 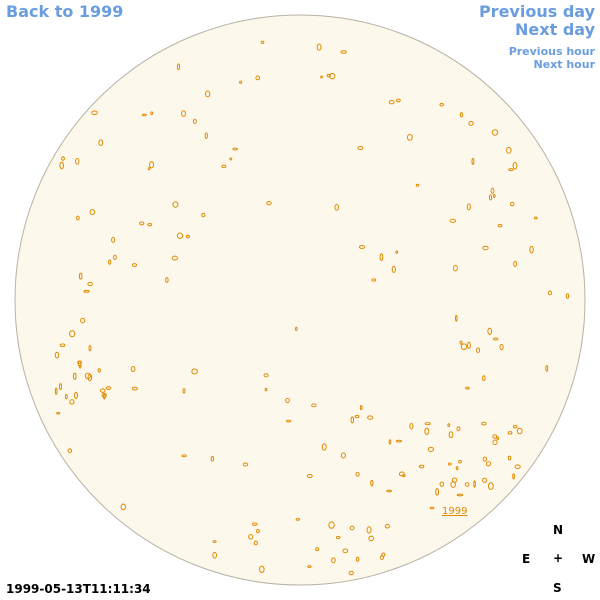 What do you see at coordinates (536, 11) in the screenshot?
I see `previous-day-link: Previous day` at bounding box center [536, 11].